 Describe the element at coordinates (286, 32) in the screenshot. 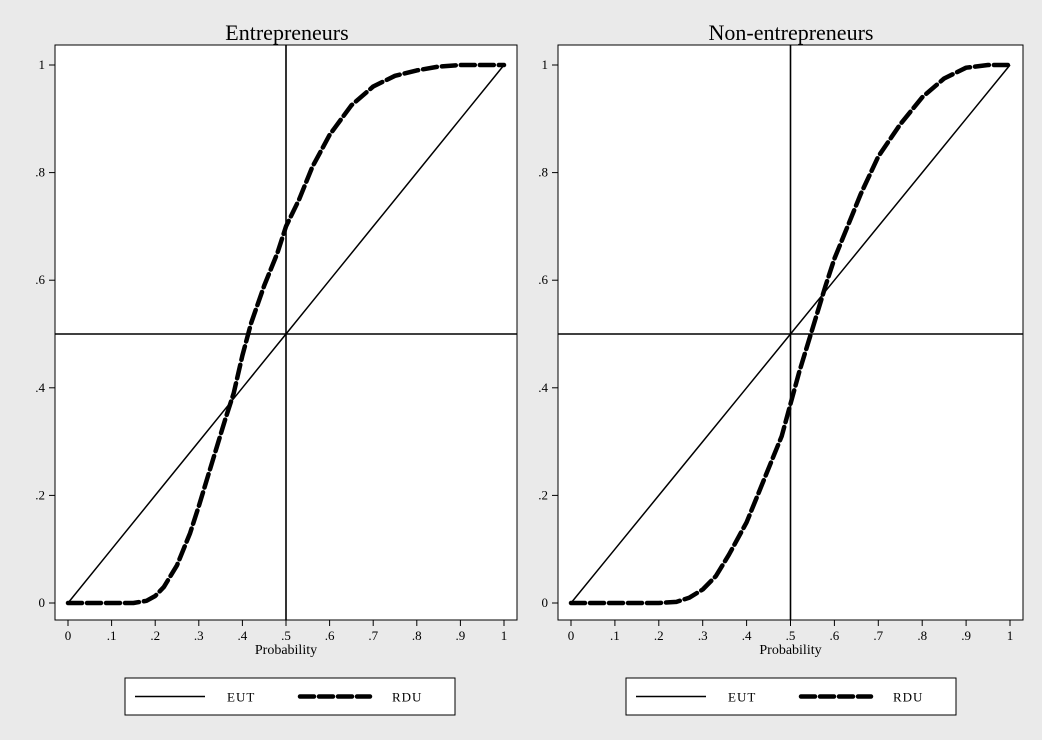

I see `chart-title: Entrepreneurs` at that location.